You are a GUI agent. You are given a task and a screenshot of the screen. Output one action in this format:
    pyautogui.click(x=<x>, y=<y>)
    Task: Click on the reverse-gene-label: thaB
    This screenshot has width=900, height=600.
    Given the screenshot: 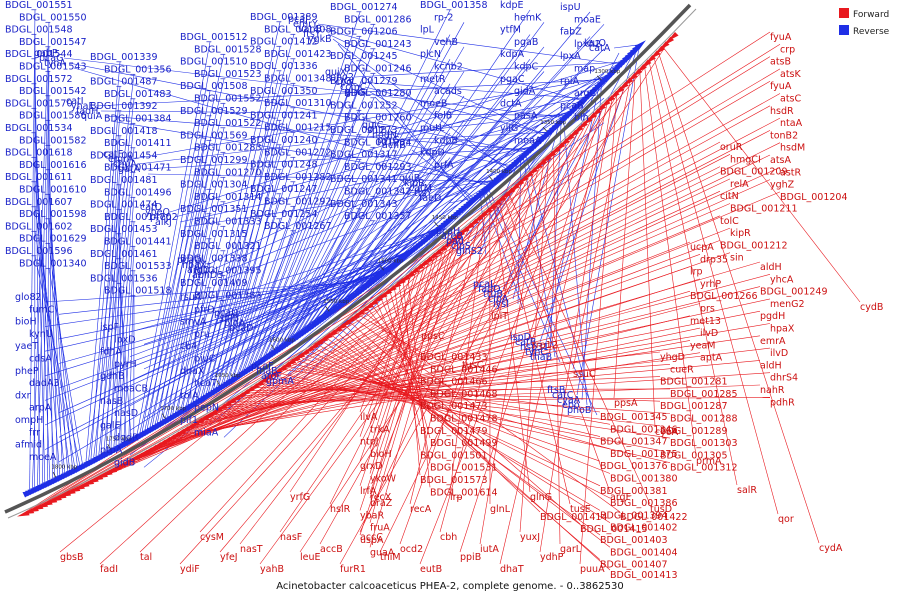 What is the action you would take?
    pyautogui.click(x=541, y=357)
    